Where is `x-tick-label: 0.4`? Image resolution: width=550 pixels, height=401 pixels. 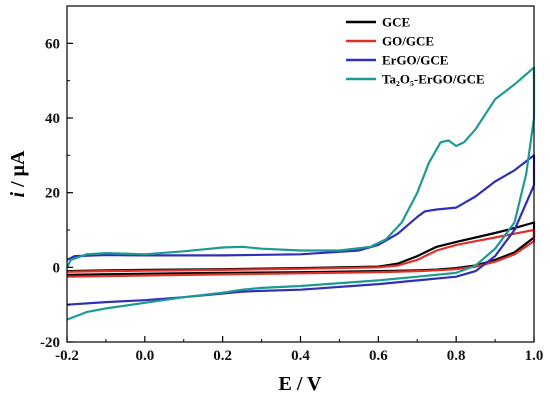 x-tick-label: 0.4 is located at coordinates (300, 356).